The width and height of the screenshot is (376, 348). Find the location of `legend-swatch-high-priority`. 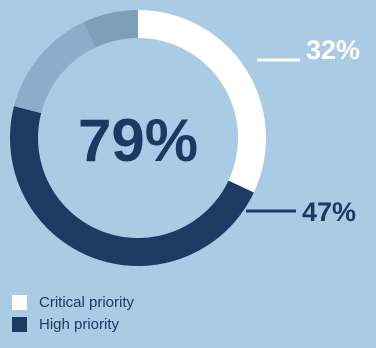

legend-swatch-high-priority is located at coordinates (19, 324).